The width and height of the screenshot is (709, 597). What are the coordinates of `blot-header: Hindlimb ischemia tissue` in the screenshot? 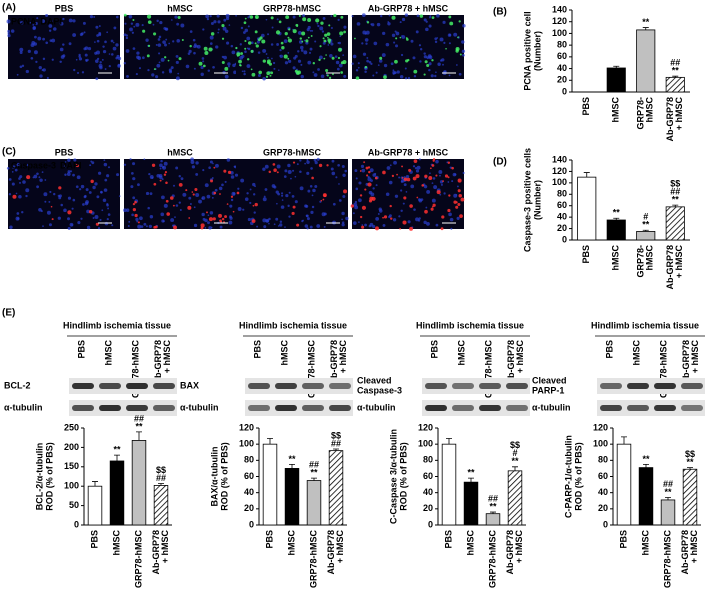 It's located at (293, 325).